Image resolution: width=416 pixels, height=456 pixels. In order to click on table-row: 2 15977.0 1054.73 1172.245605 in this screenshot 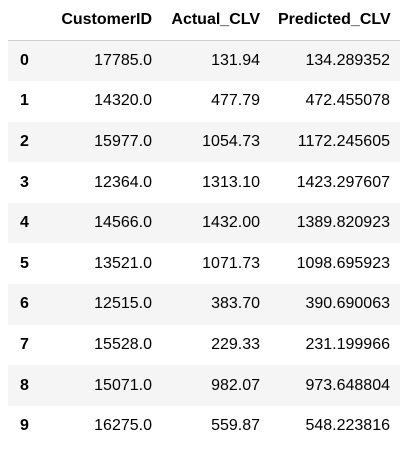, I will do `click(204, 142)`.